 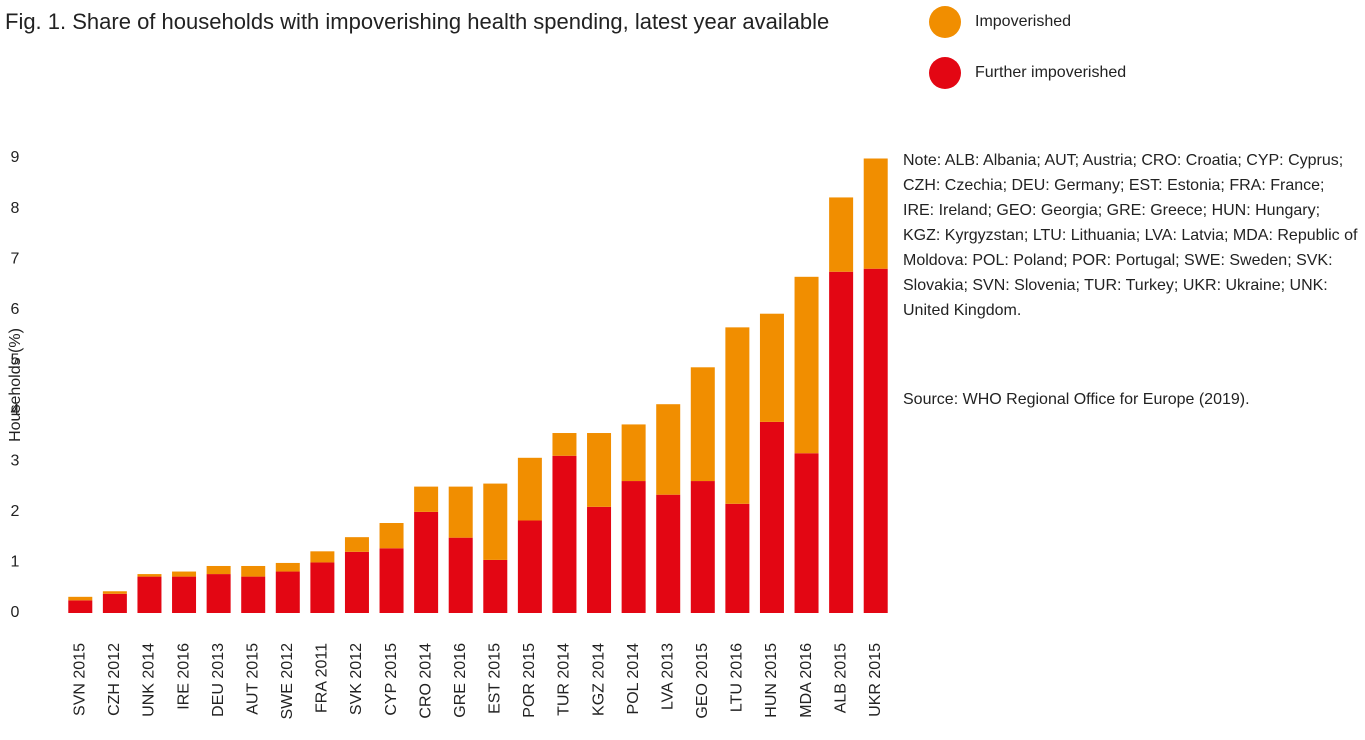 What do you see at coordinates (252, 679) in the screenshot?
I see `x-tick-label: AUT 2015` at bounding box center [252, 679].